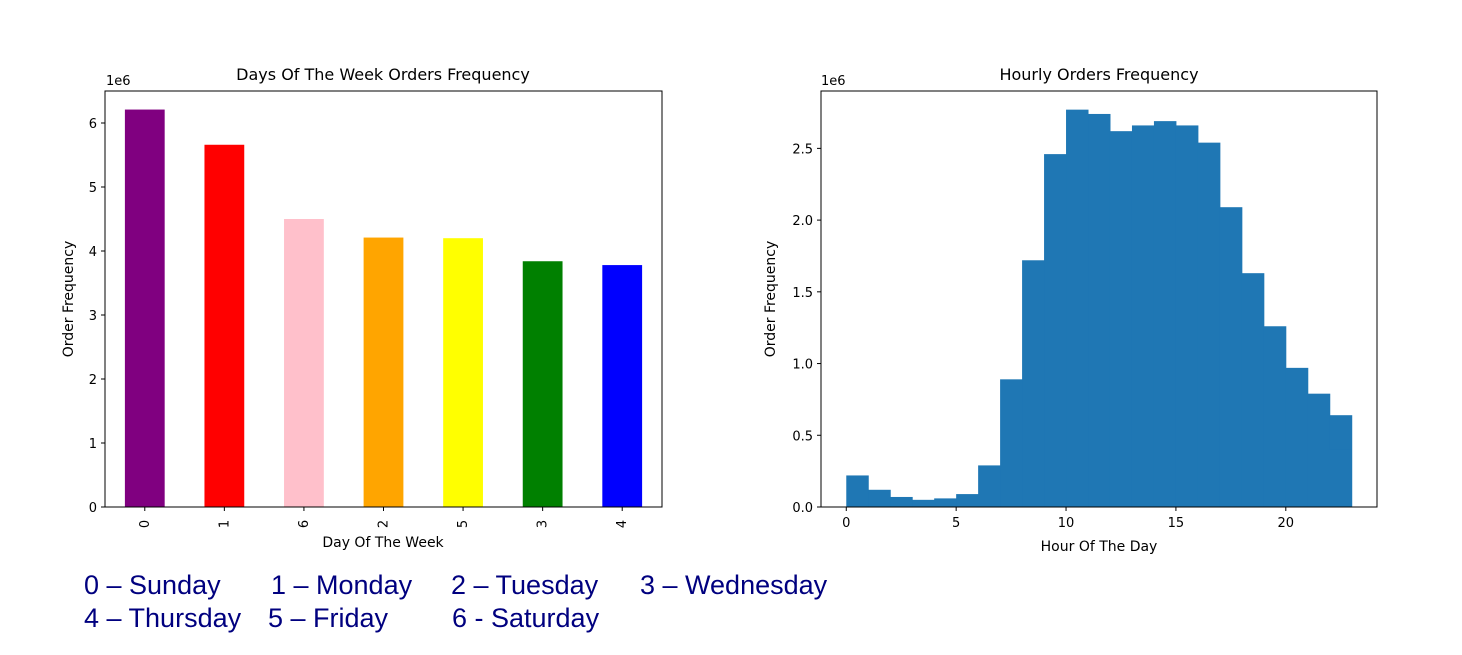 This screenshot has height=655, width=1462. I want to click on chart2-title: Hourly Orders Frequency, so click(1098, 74).